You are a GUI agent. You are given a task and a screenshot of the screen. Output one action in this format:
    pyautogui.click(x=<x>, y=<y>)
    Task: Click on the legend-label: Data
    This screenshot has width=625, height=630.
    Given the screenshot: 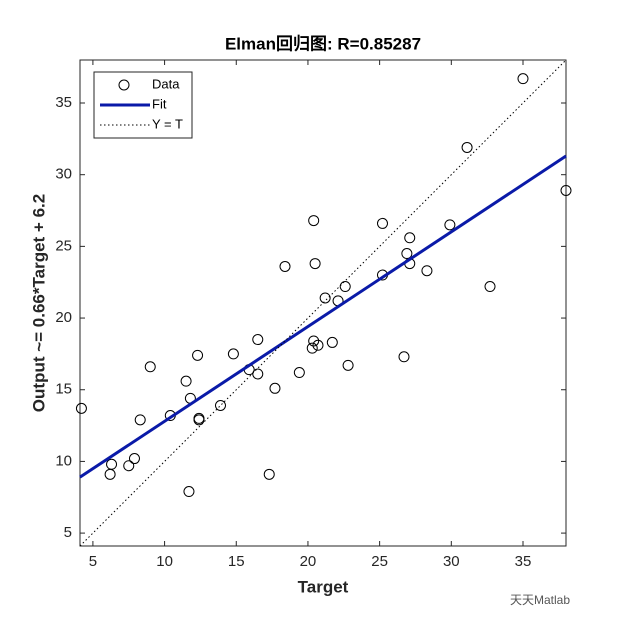 What is the action you would take?
    pyautogui.click(x=166, y=83)
    